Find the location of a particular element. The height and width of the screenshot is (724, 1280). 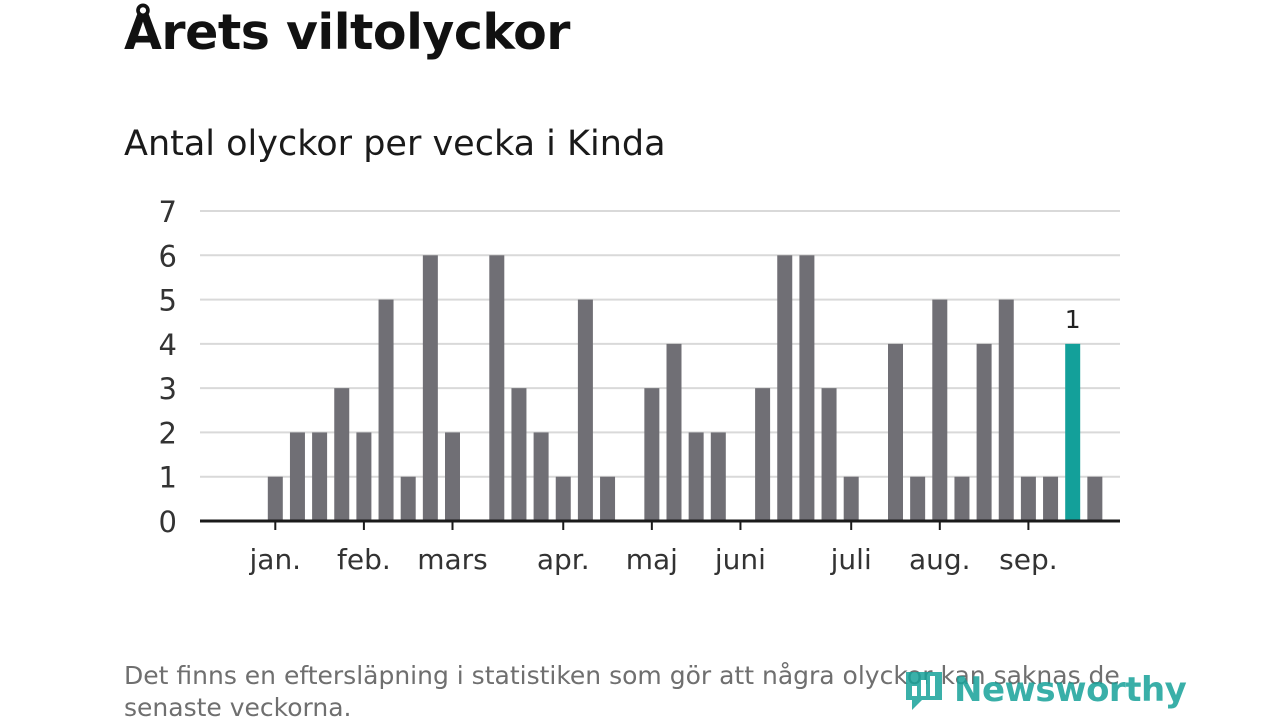

chart-subtitle: Antal olyckor per vecka i Kinda is located at coordinates (395, 144).